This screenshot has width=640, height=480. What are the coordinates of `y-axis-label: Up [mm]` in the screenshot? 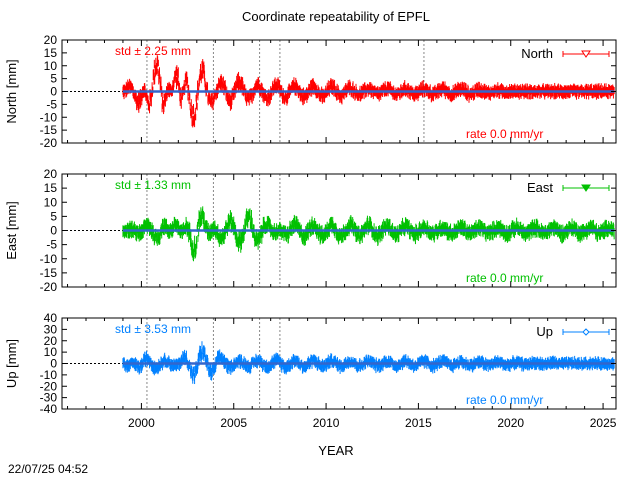 It's located at (11, 363).